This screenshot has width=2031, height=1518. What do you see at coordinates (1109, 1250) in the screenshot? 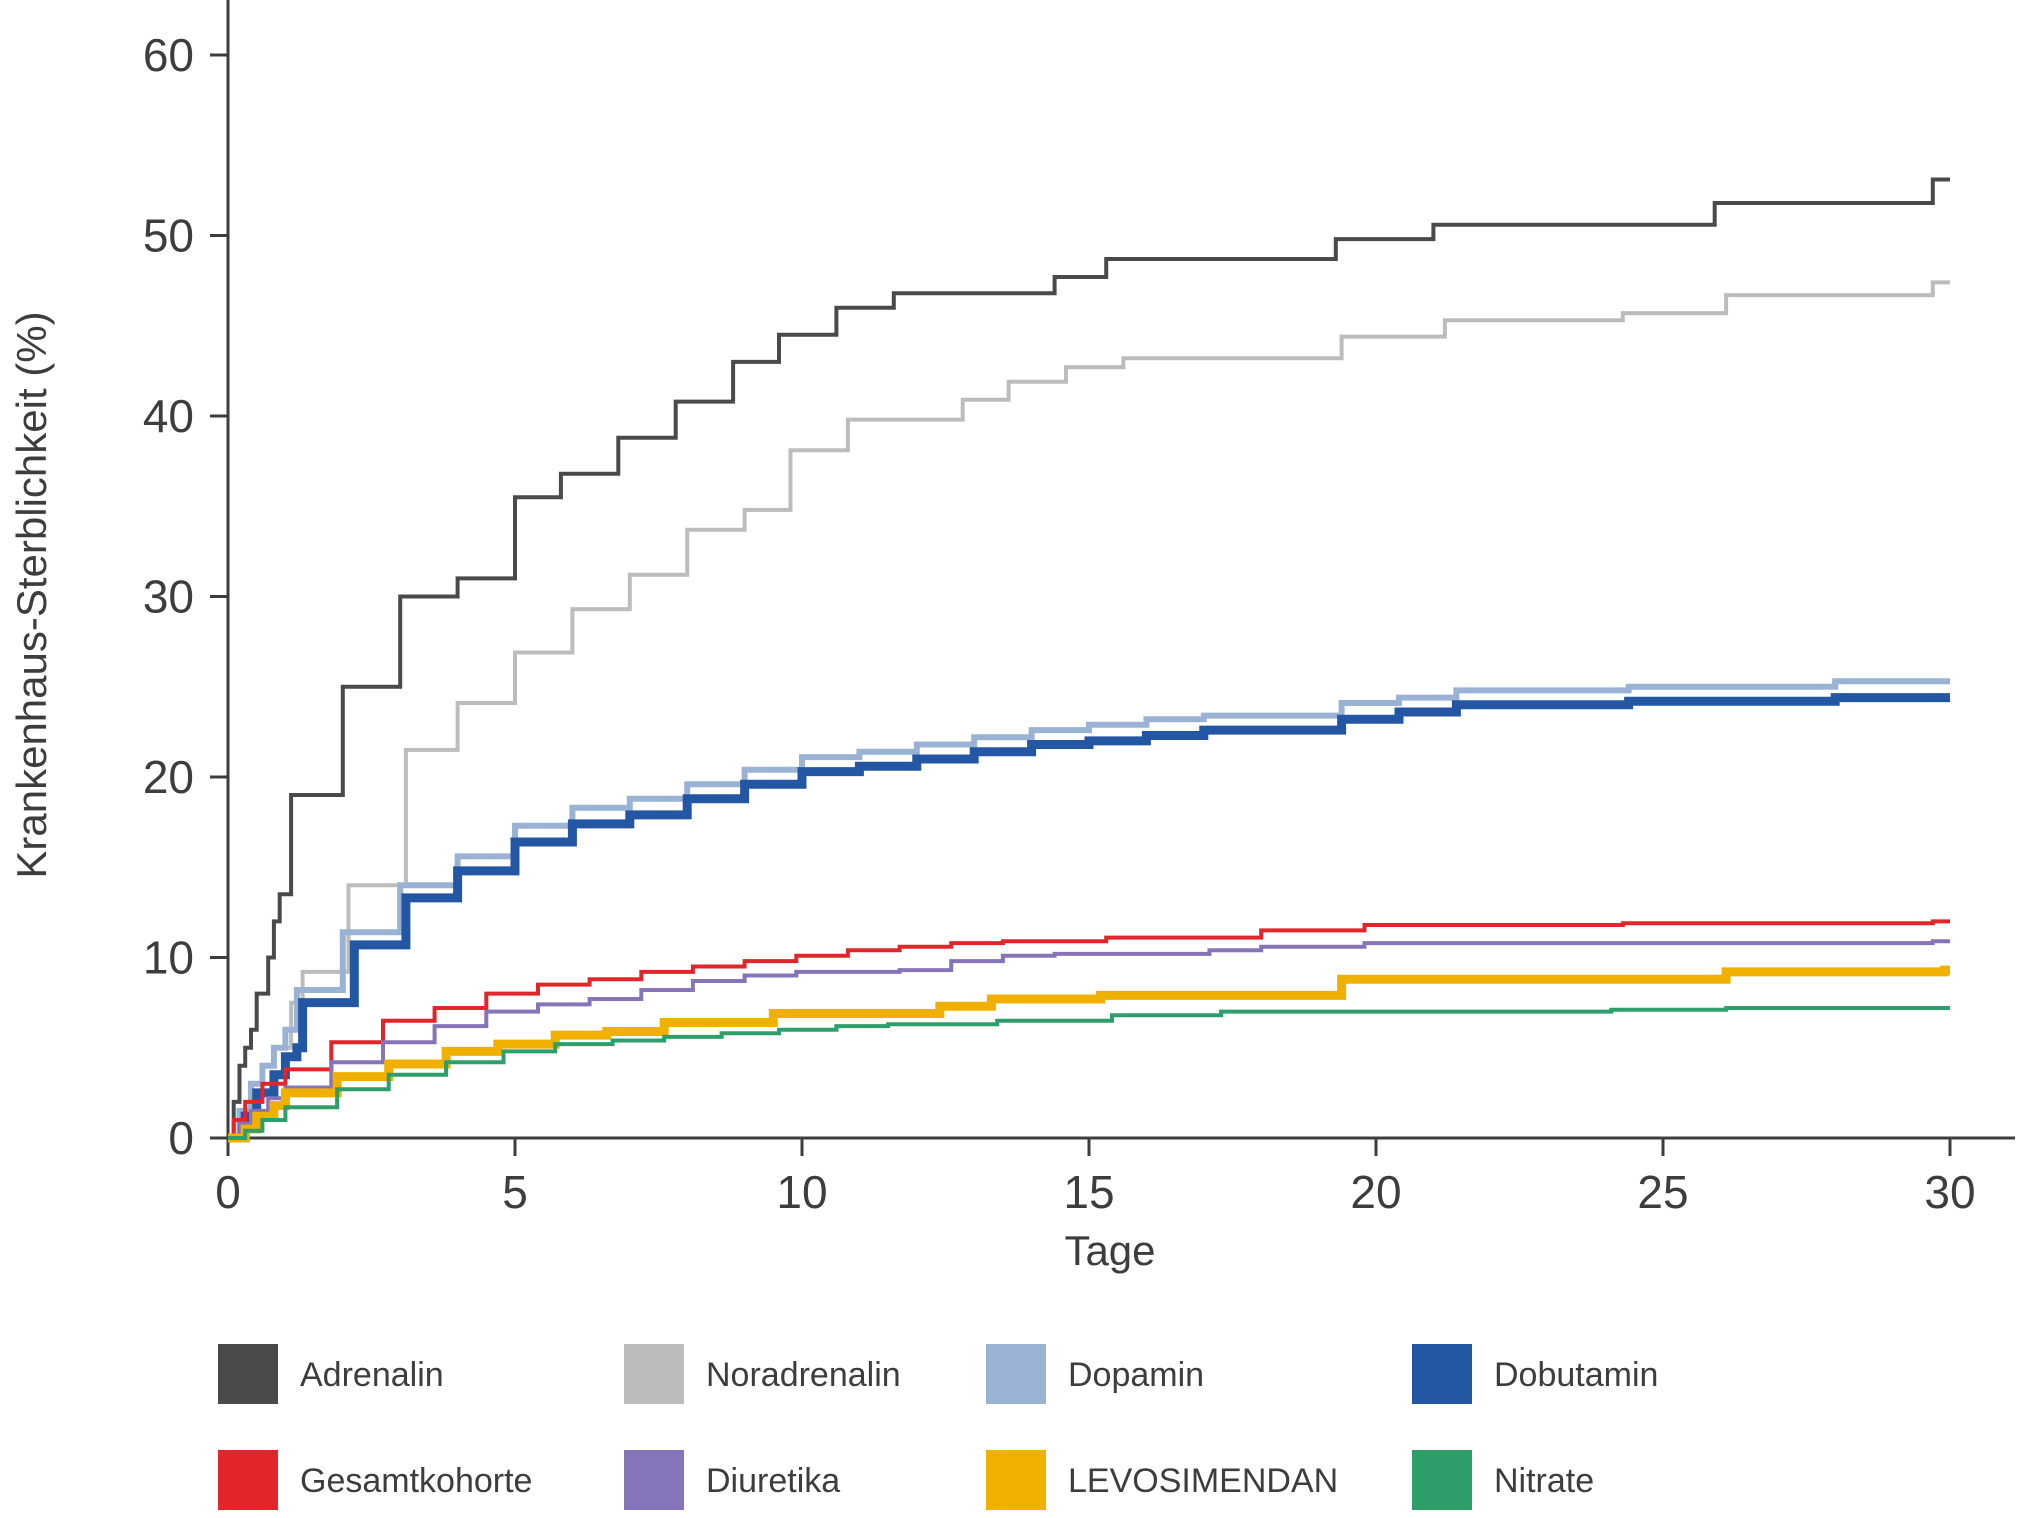
I see `x-axis-title: Tage` at bounding box center [1109, 1250].